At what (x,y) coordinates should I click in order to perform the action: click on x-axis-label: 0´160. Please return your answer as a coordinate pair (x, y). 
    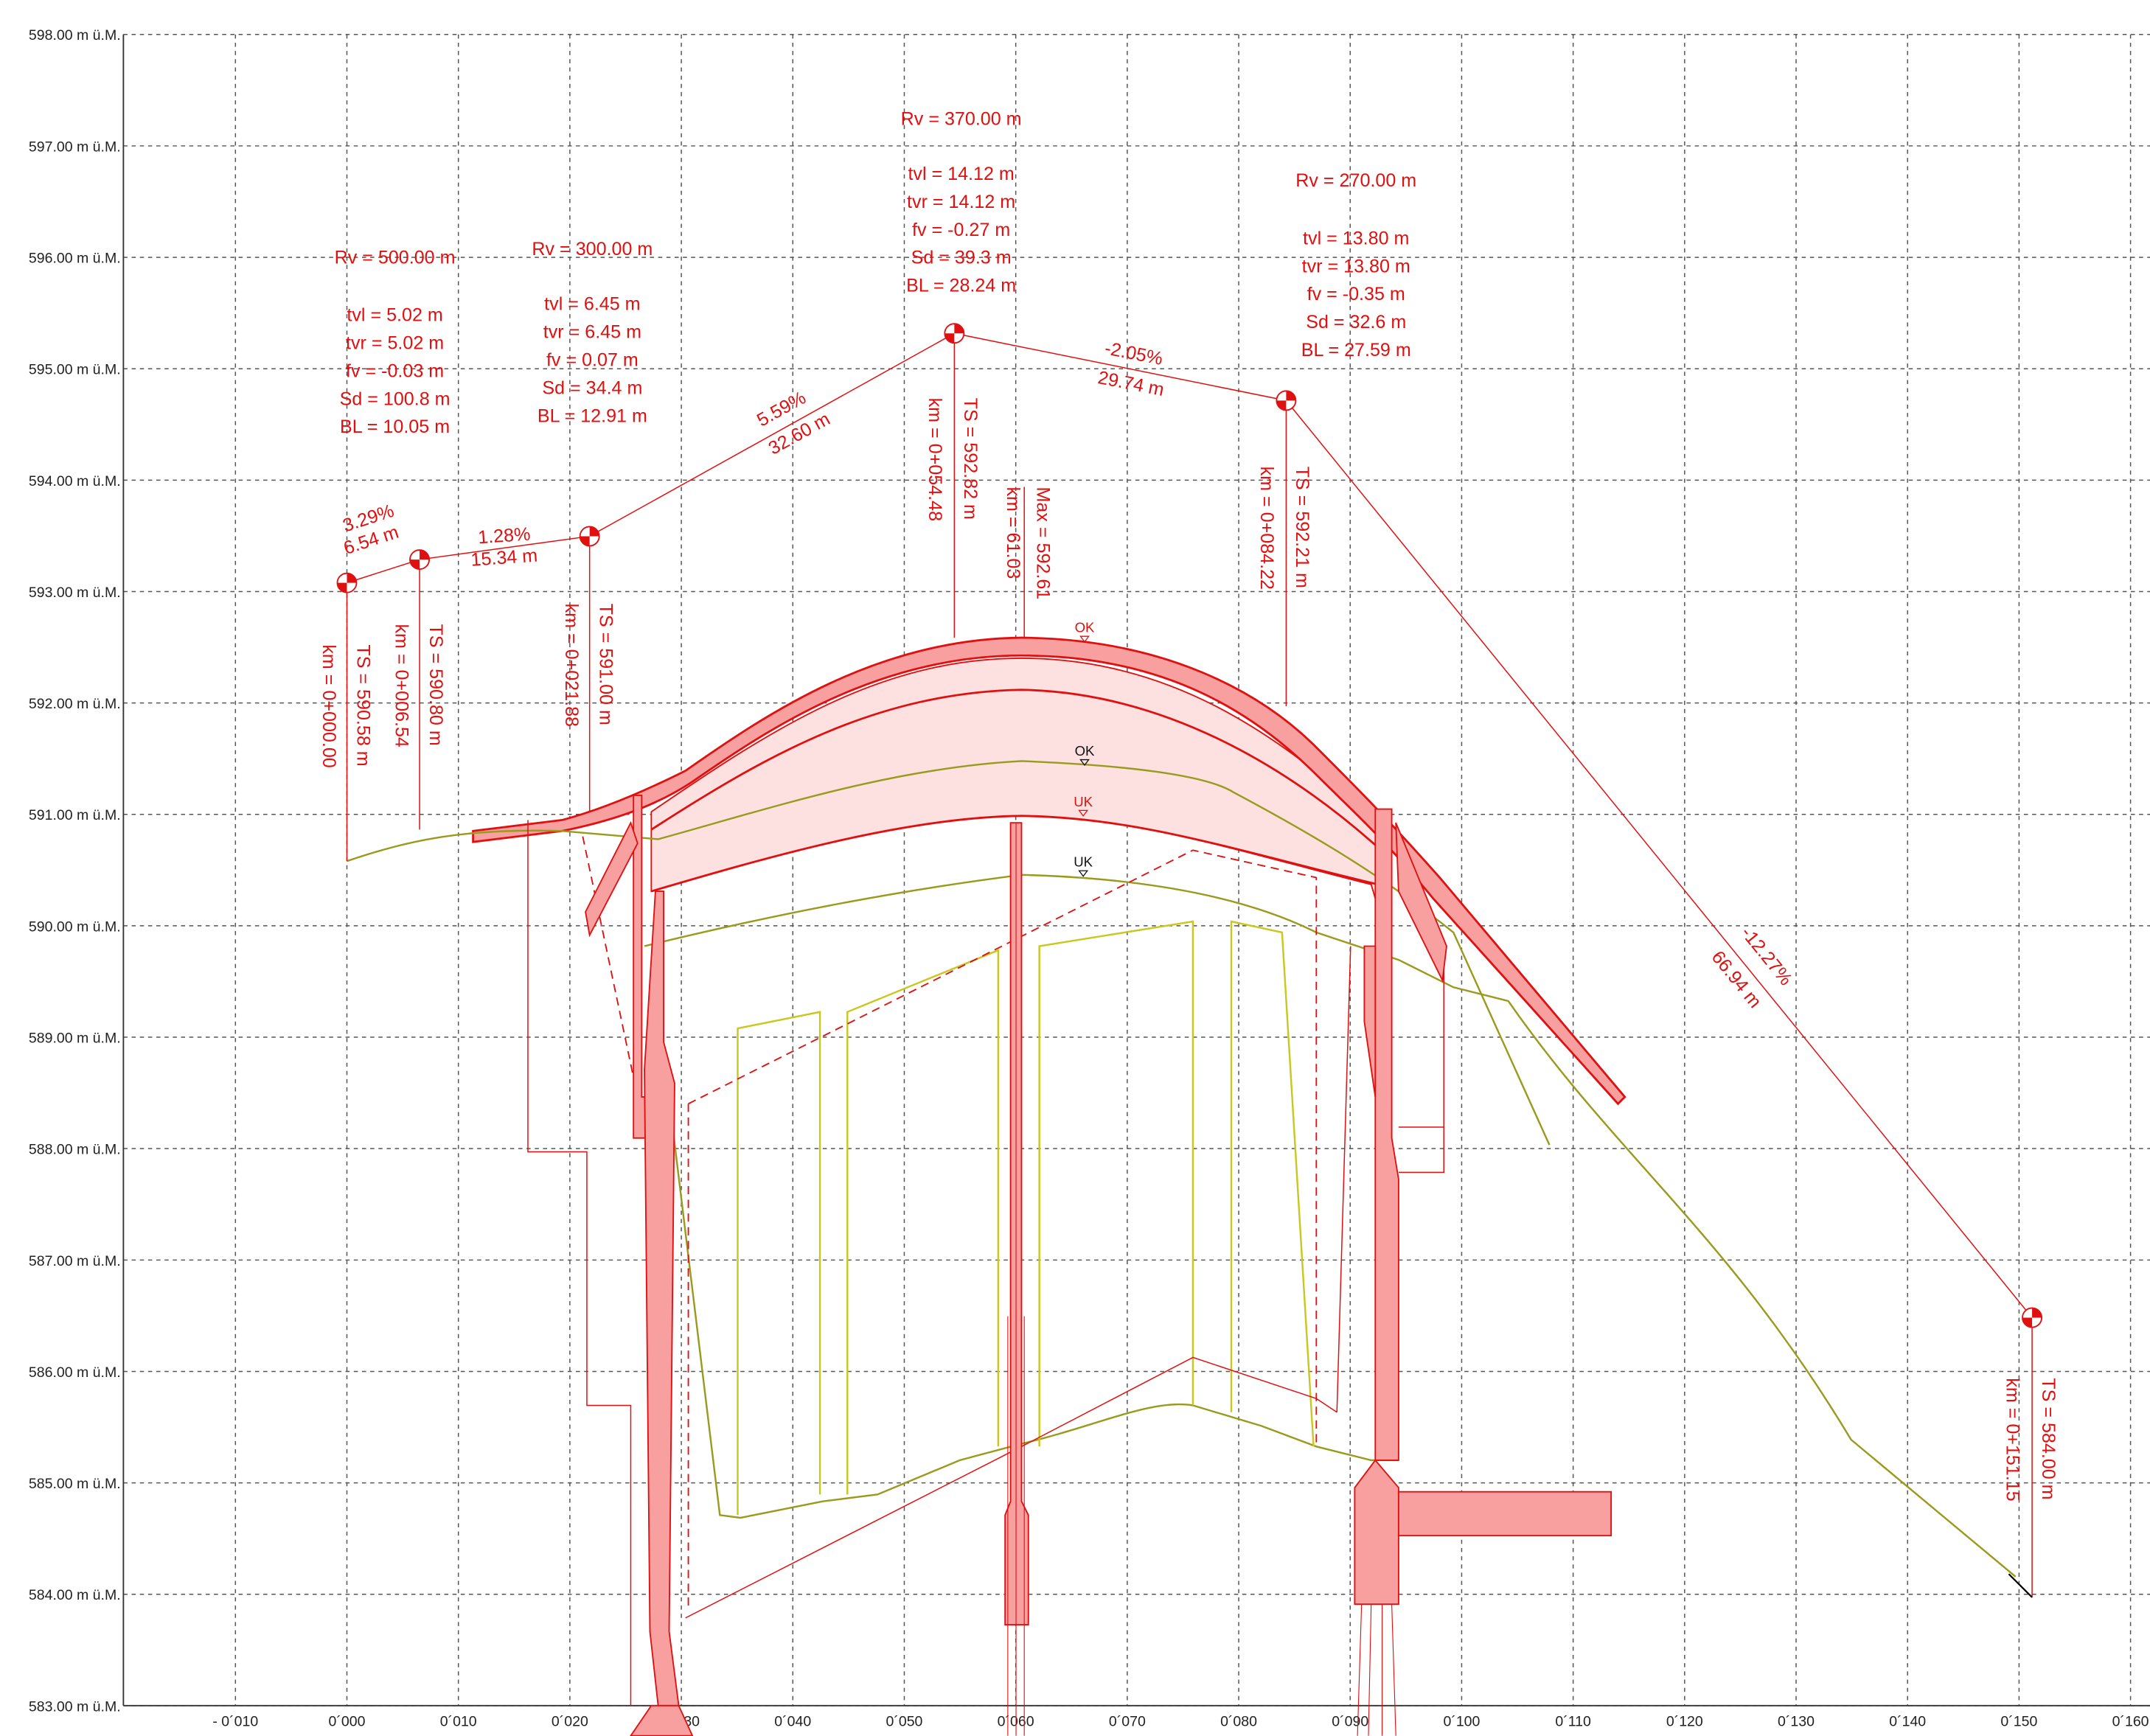
    Looking at the image, I should click on (2130, 1722).